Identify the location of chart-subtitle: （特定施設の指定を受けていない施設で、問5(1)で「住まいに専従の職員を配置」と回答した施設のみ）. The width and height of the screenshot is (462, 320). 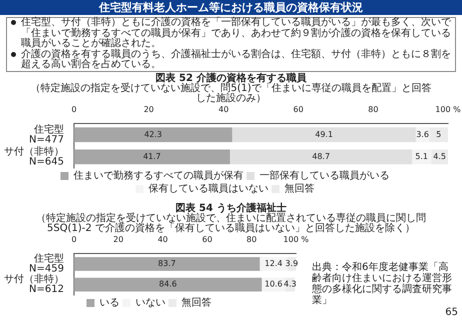
(231, 93).